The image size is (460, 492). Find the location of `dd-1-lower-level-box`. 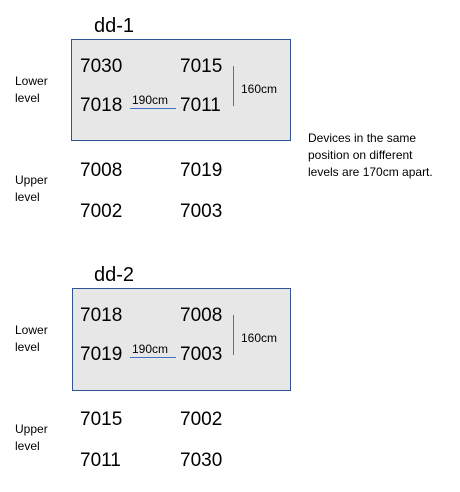

dd-1-lower-level-box is located at coordinates (181, 90).